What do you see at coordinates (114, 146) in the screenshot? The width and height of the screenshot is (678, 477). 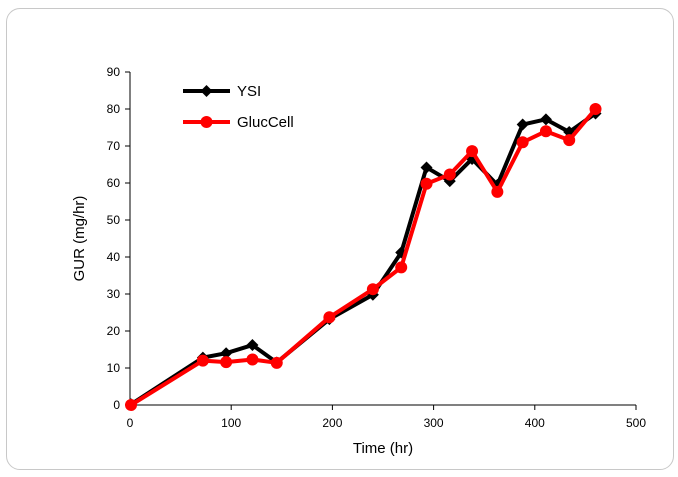 I see `y-tick-label: 70` at bounding box center [114, 146].